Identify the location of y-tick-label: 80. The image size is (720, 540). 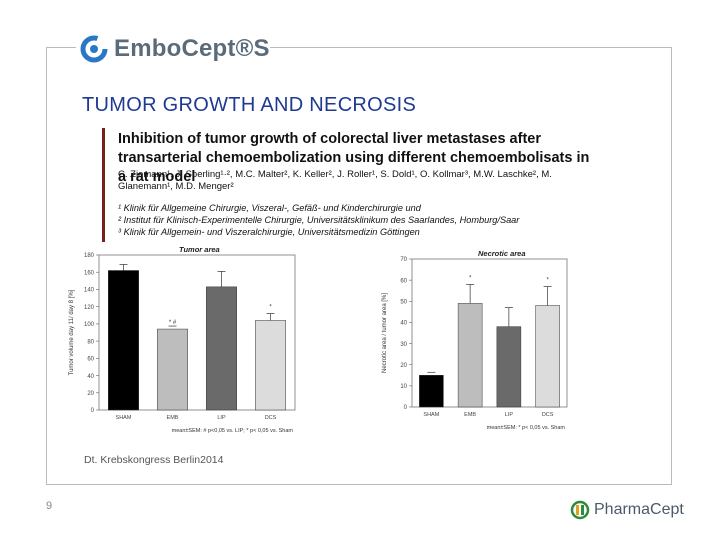
(90, 342).